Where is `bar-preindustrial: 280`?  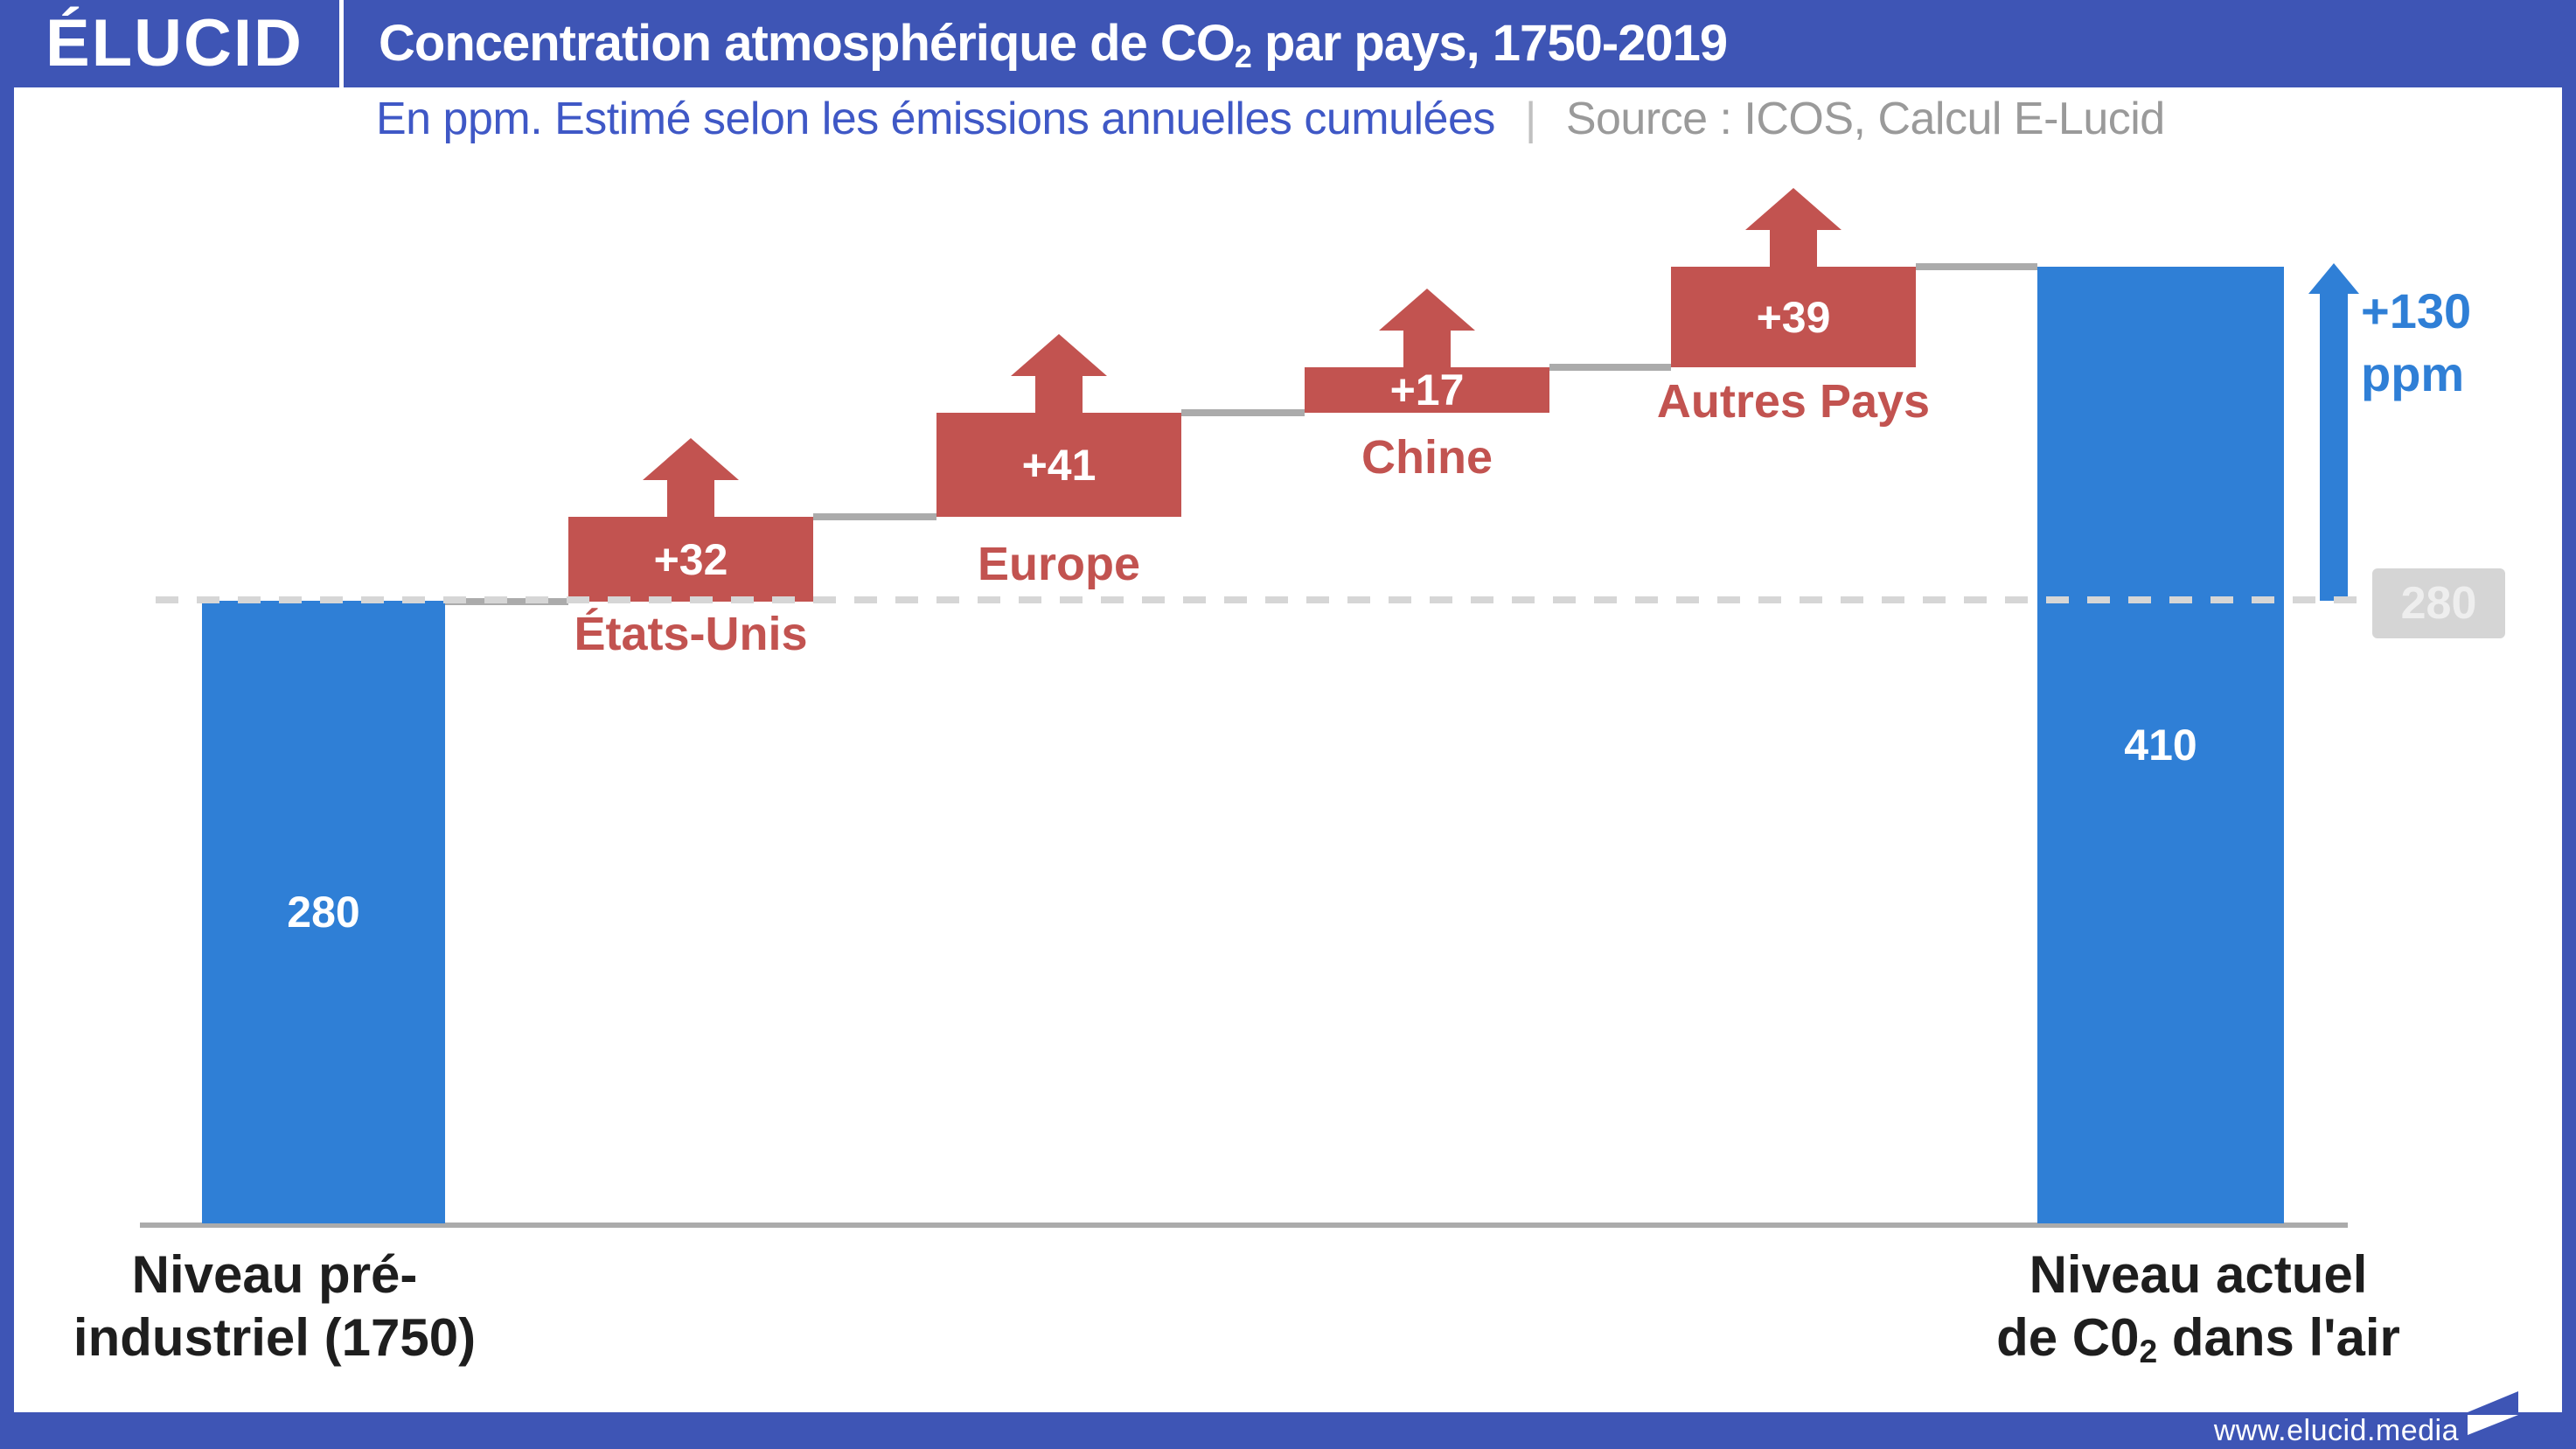 bar-preindustrial: 280 is located at coordinates (323, 912).